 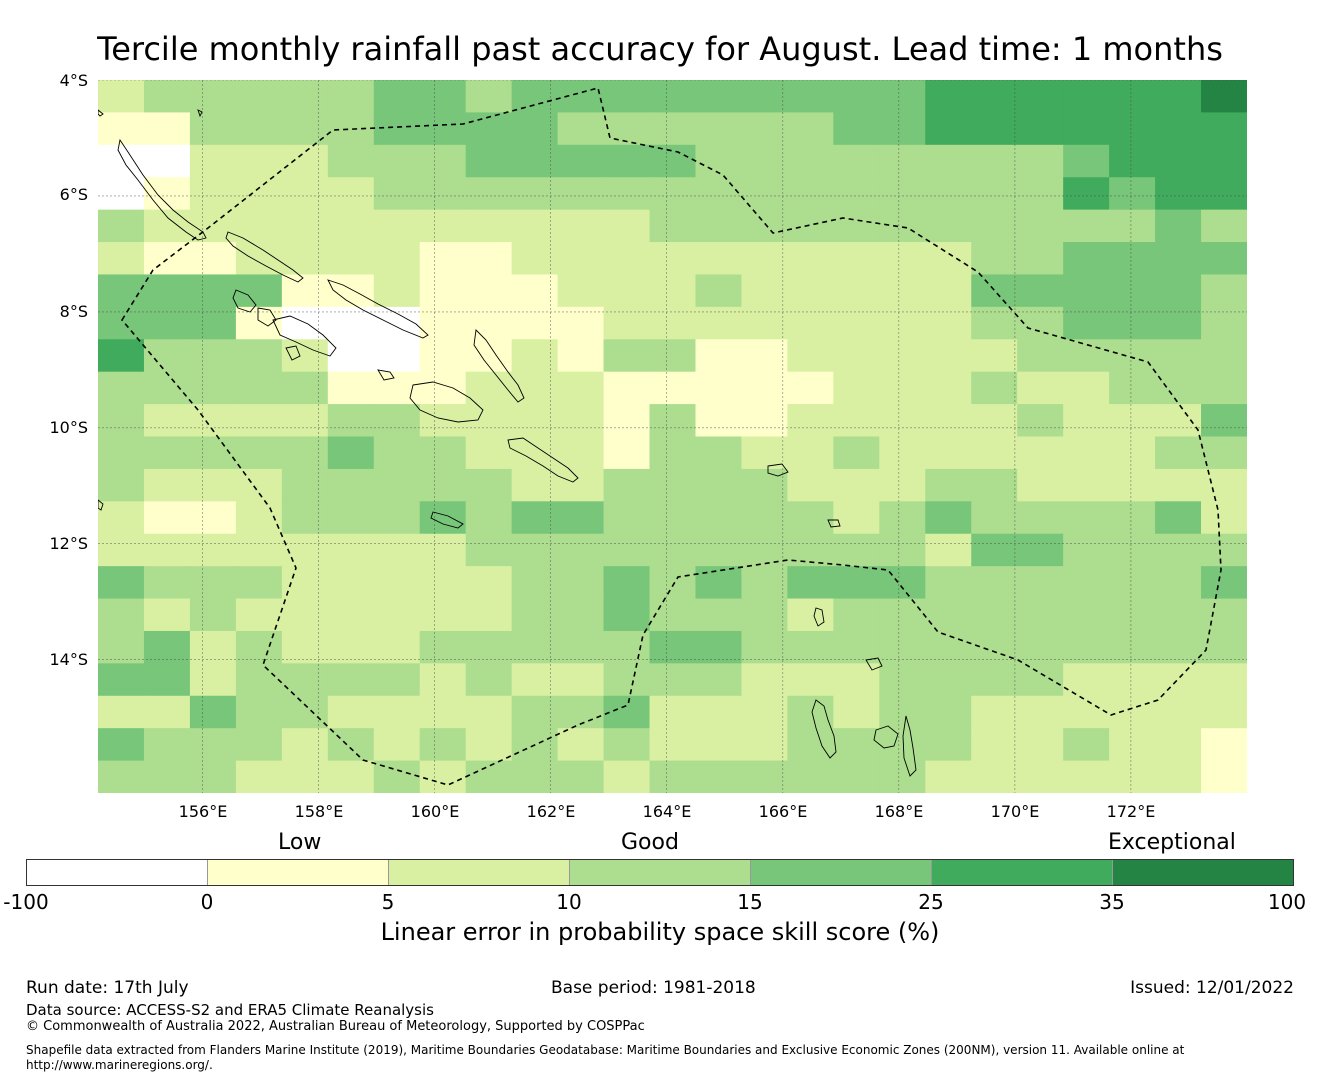 What do you see at coordinates (667, 811) in the screenshot?
I see `lon-label-164e: 164°E` at bounding box center [667, 811].